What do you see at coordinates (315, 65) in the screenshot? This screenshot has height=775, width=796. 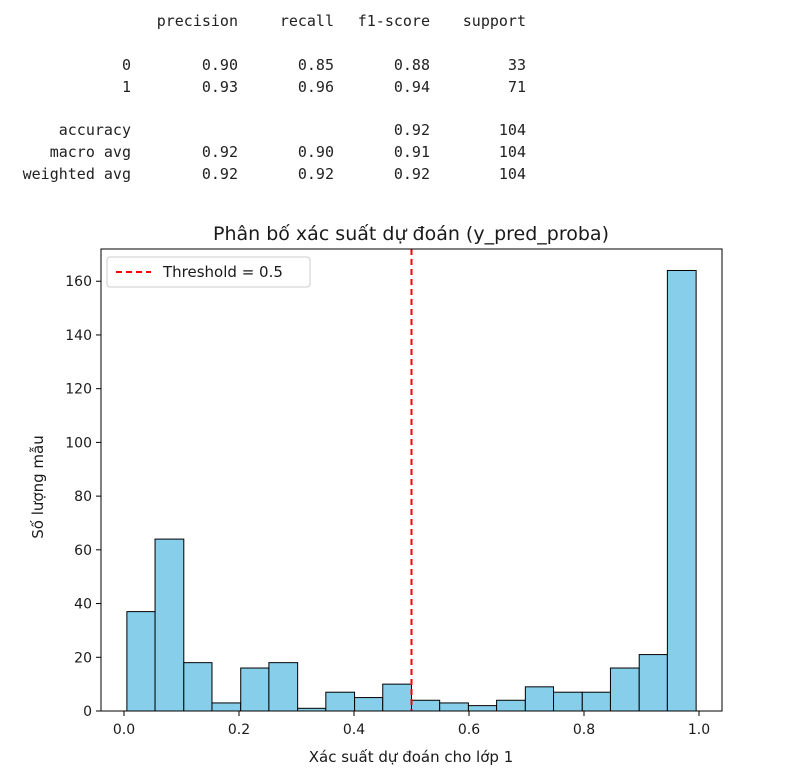 I see `report-cell-recall: 0.85` at bounding box center [315, 65].